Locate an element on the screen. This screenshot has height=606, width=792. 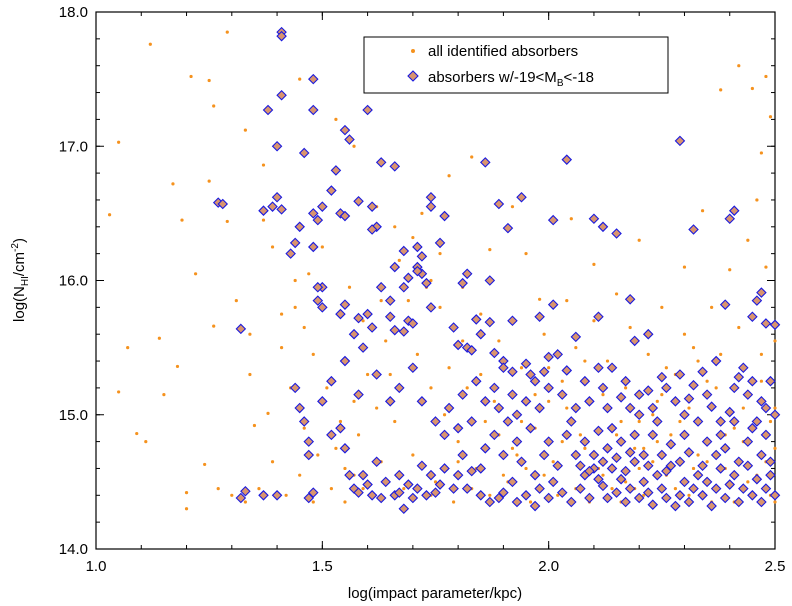
y-label-part-3: ) is located at coordinates (19, 240).